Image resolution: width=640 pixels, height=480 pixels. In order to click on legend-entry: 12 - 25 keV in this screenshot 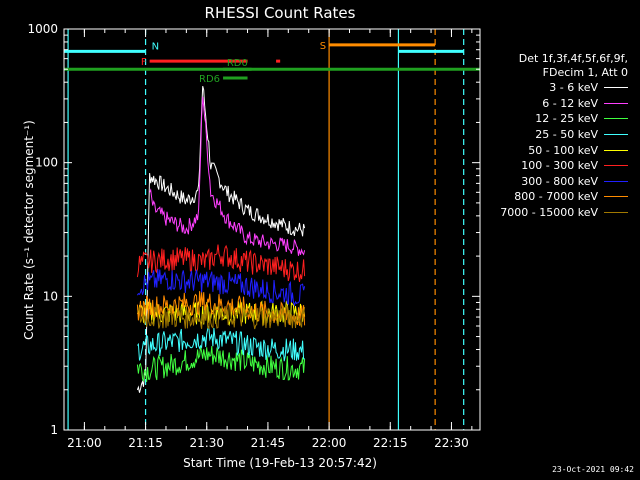, I will do `click(559, 119)`.